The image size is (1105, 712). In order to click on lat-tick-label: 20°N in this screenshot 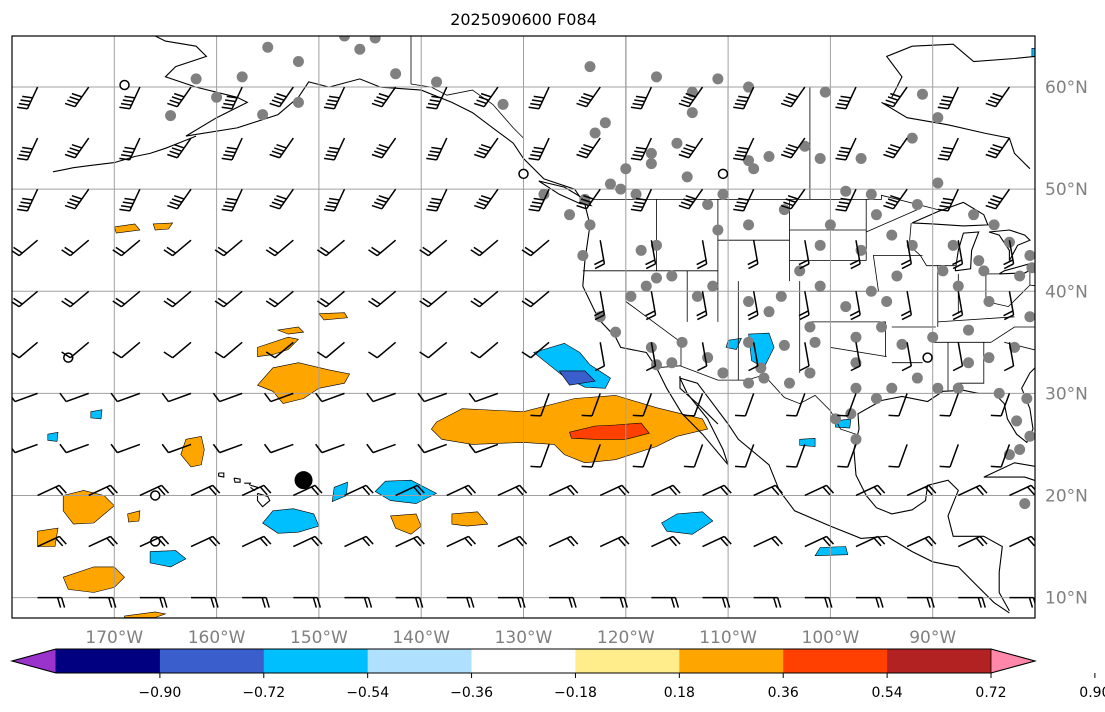, I will do `click(1066, 496)`.